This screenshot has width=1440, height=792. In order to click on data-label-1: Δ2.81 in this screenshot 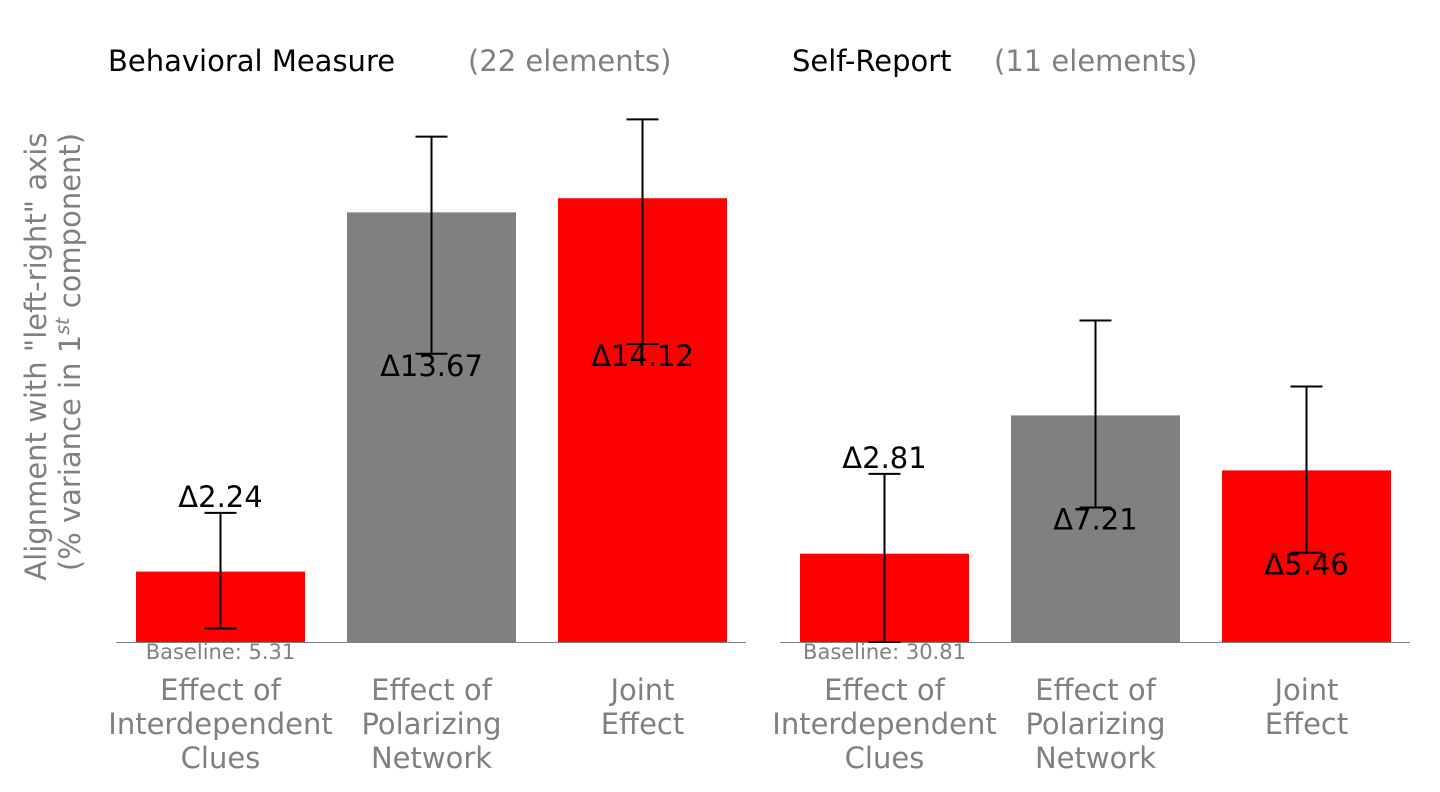, I will do `click(884, 458)`.